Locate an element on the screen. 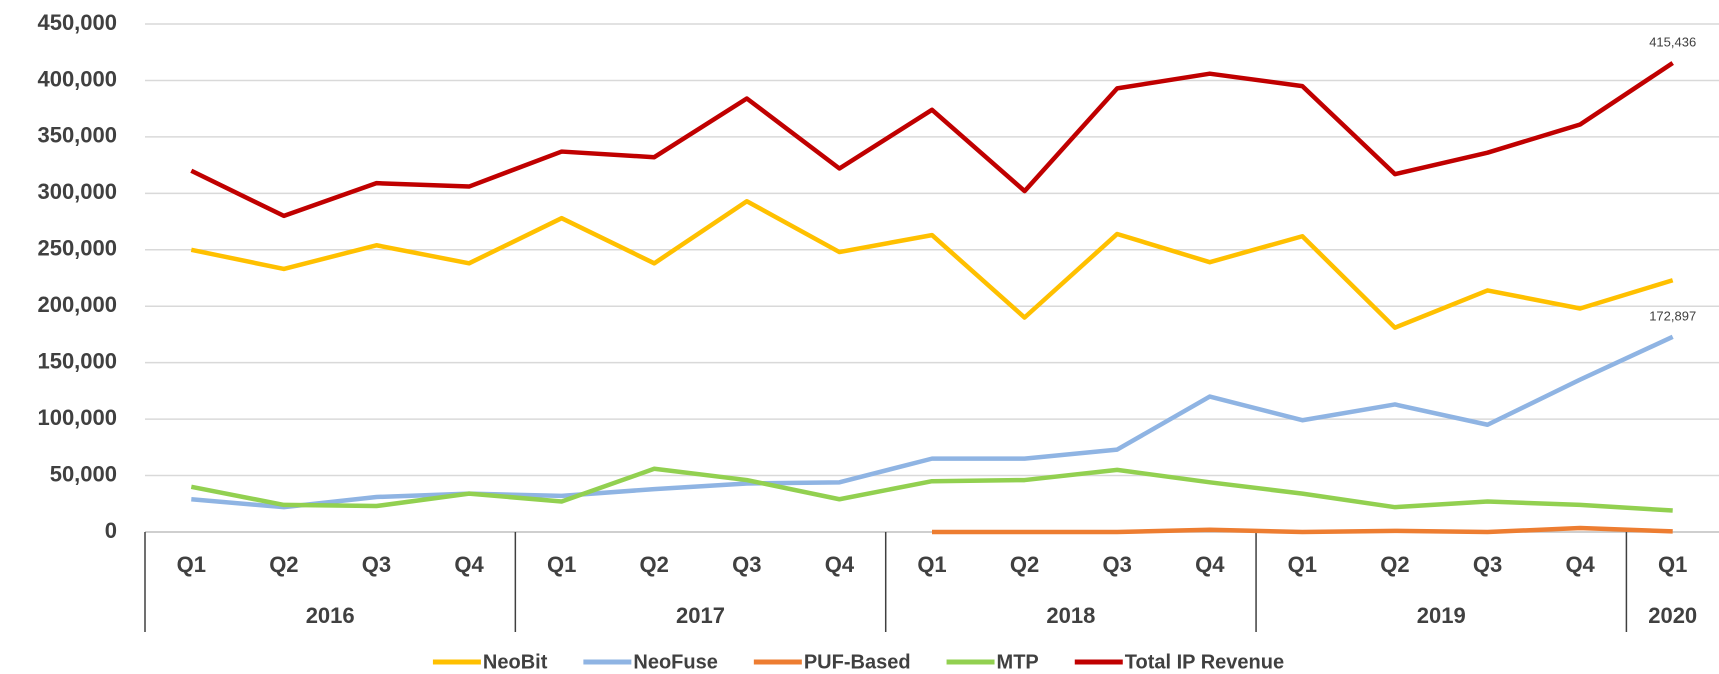 The width and height of the screenshot is (1719, 674). y-tick-label: 150,000 is located at coordinates (77, 360).